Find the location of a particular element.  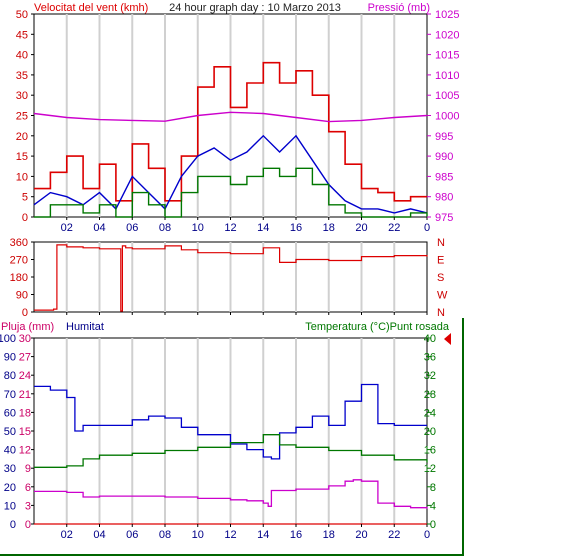

direction-y-tick-label: 360 is located at coordinates (19, 243).